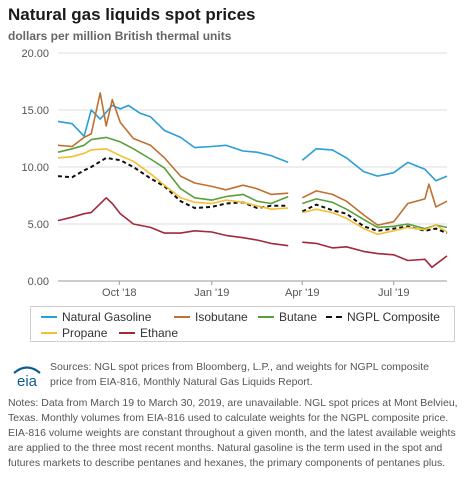 The height and width of the screenshot is (494, 469). Describe the element at coordinates (211, 293) in the screenshot. I see `x-tick-label: Jan '19` at that location.